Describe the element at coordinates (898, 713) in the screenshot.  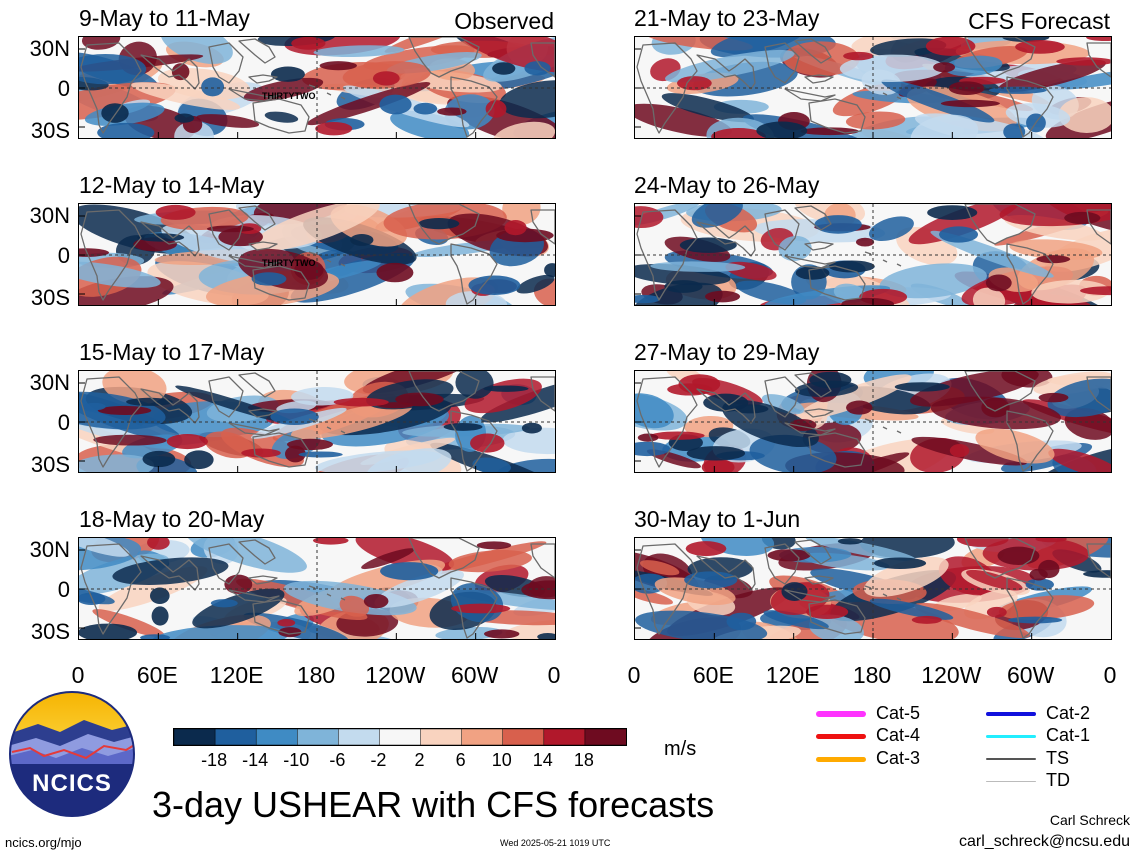
I see `legend-label-cat-5: Cat-5` at that location.